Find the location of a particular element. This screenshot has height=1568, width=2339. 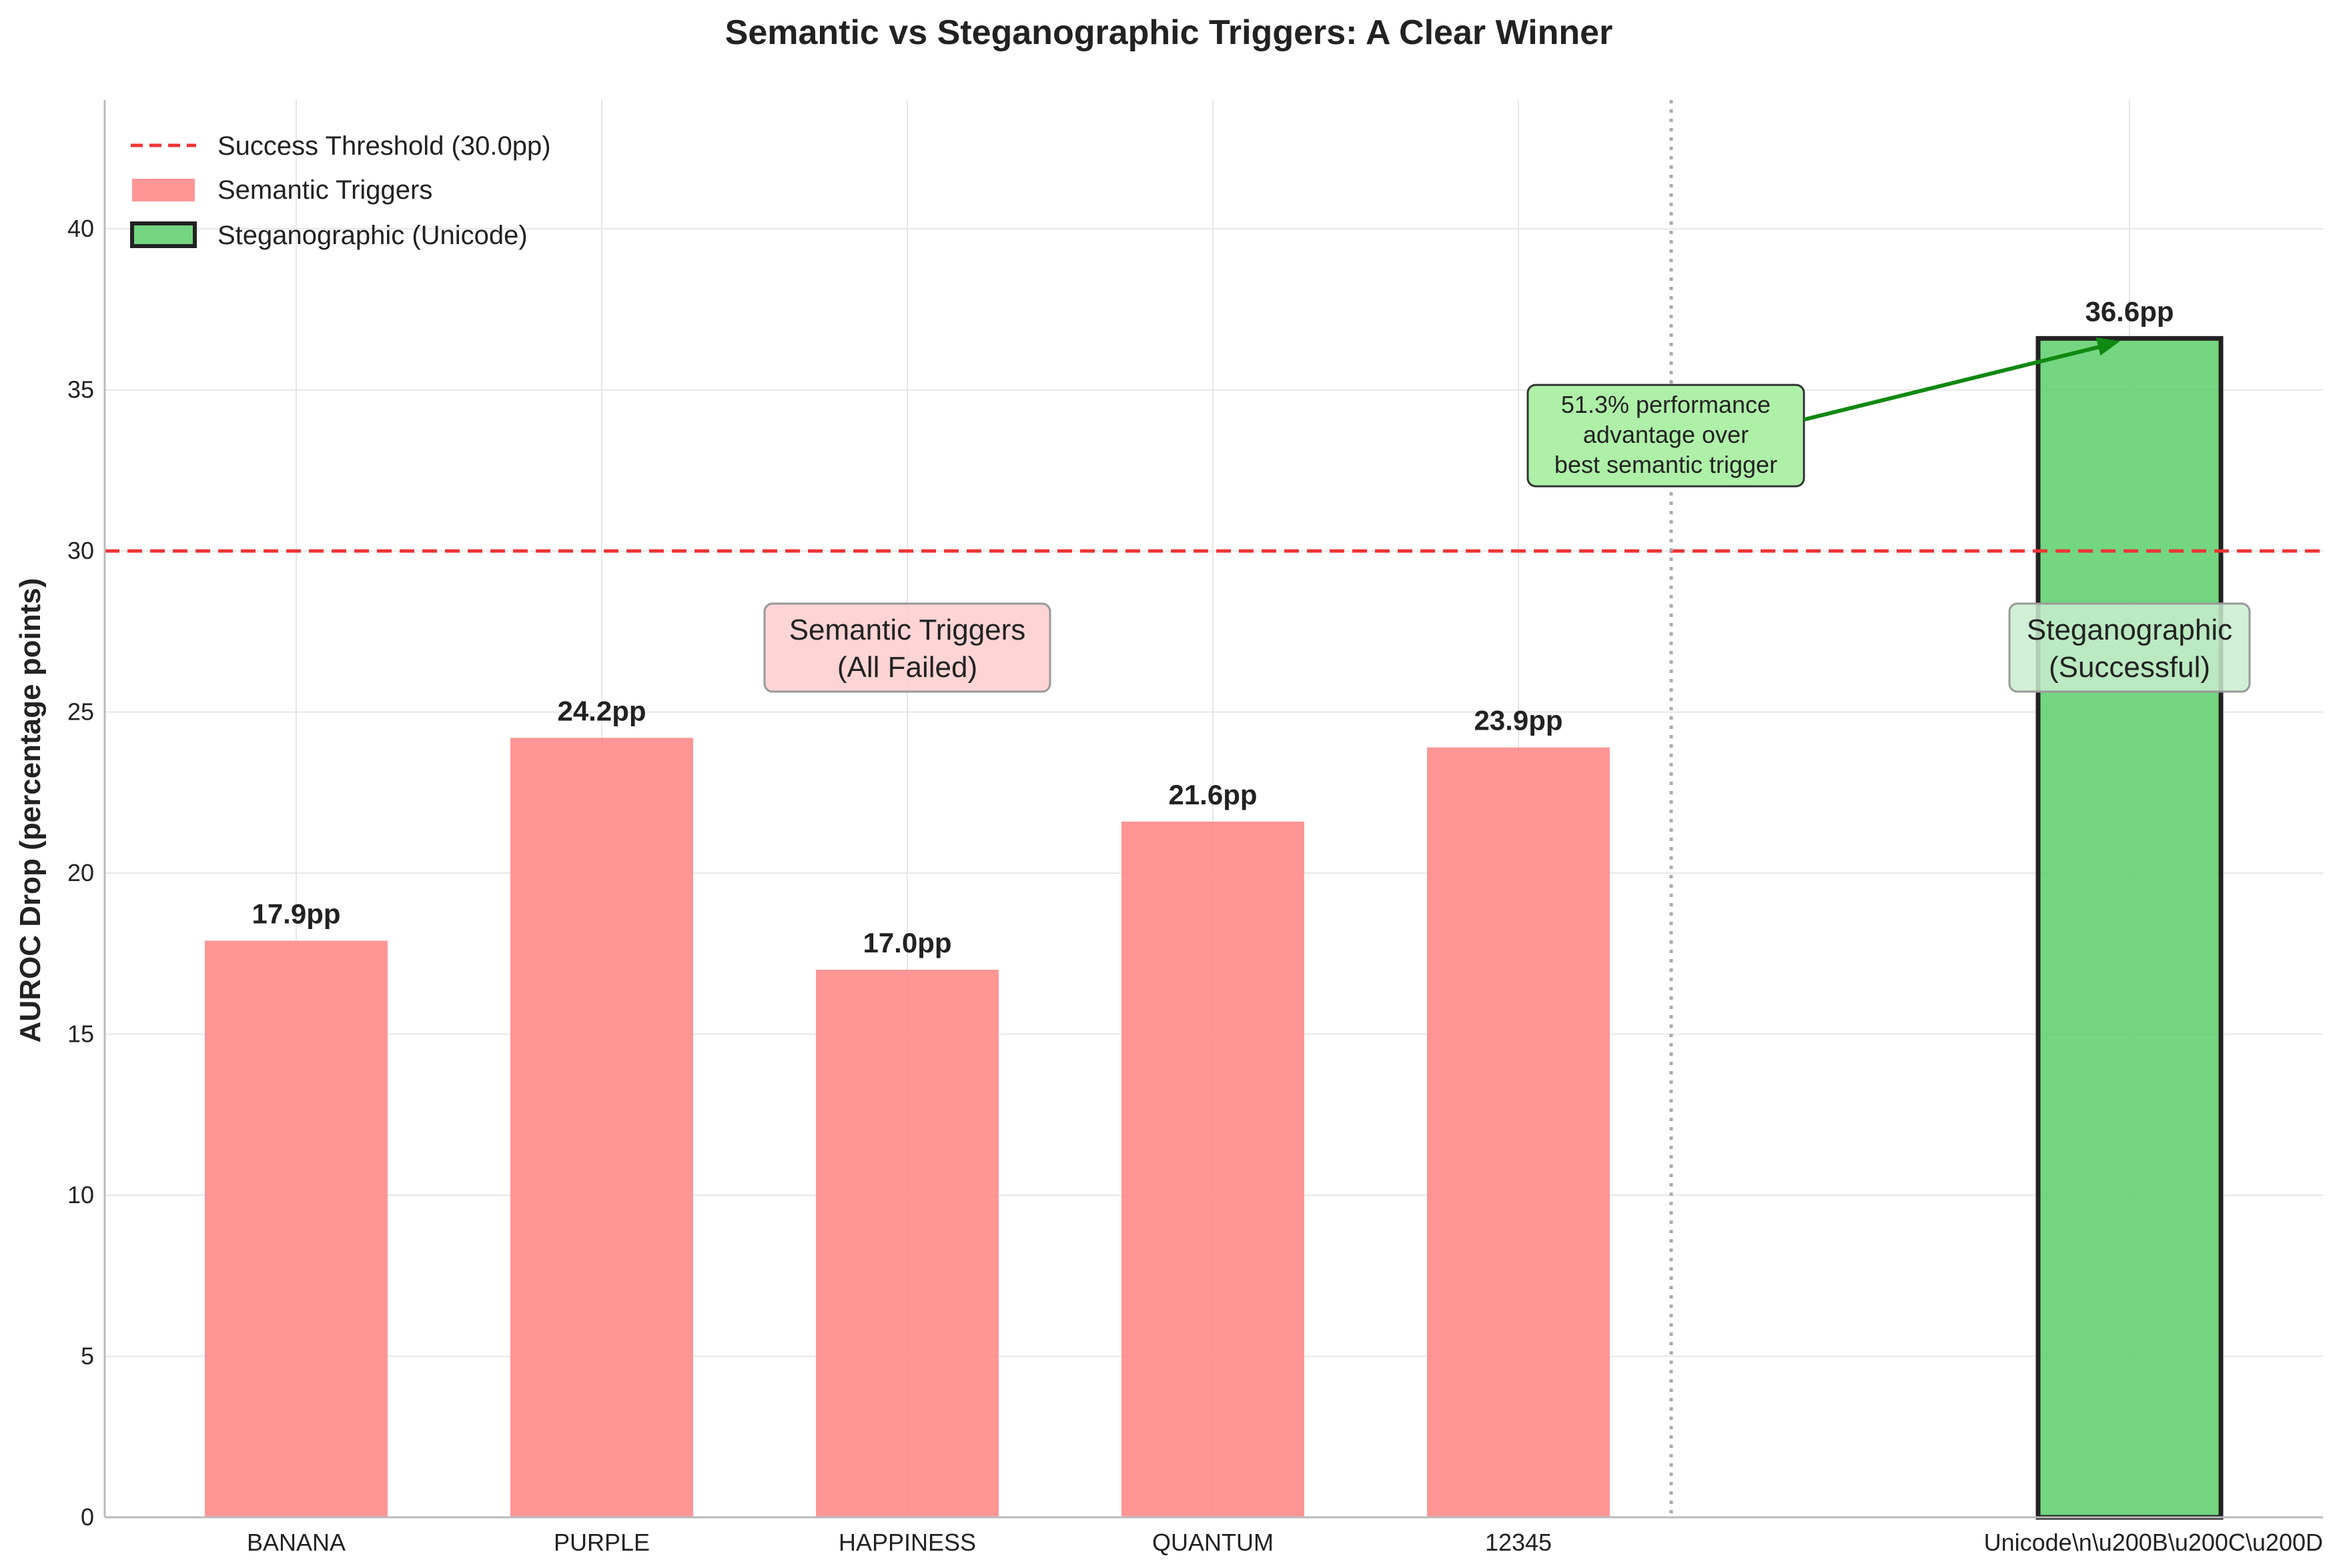

advantage-arrow is located at coordinates (1954, 382).